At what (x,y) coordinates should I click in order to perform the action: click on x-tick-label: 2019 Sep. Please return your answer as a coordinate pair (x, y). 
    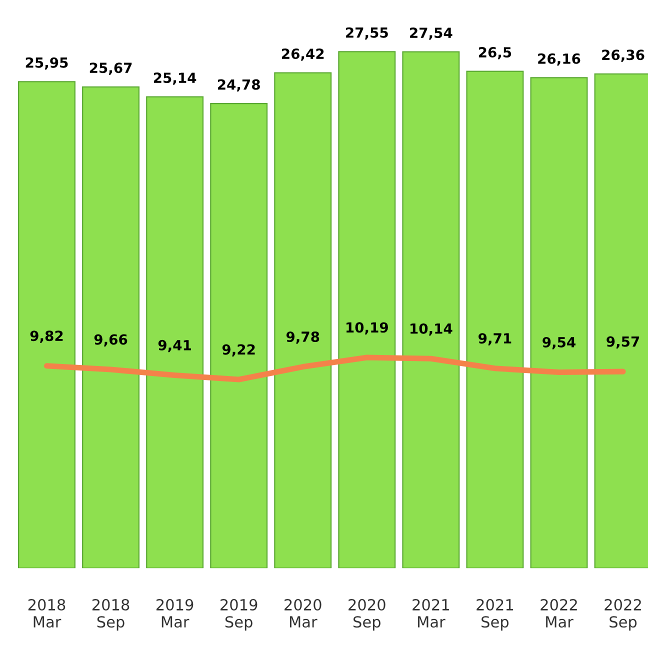
    Looking at the image, I should click on (239, 614).